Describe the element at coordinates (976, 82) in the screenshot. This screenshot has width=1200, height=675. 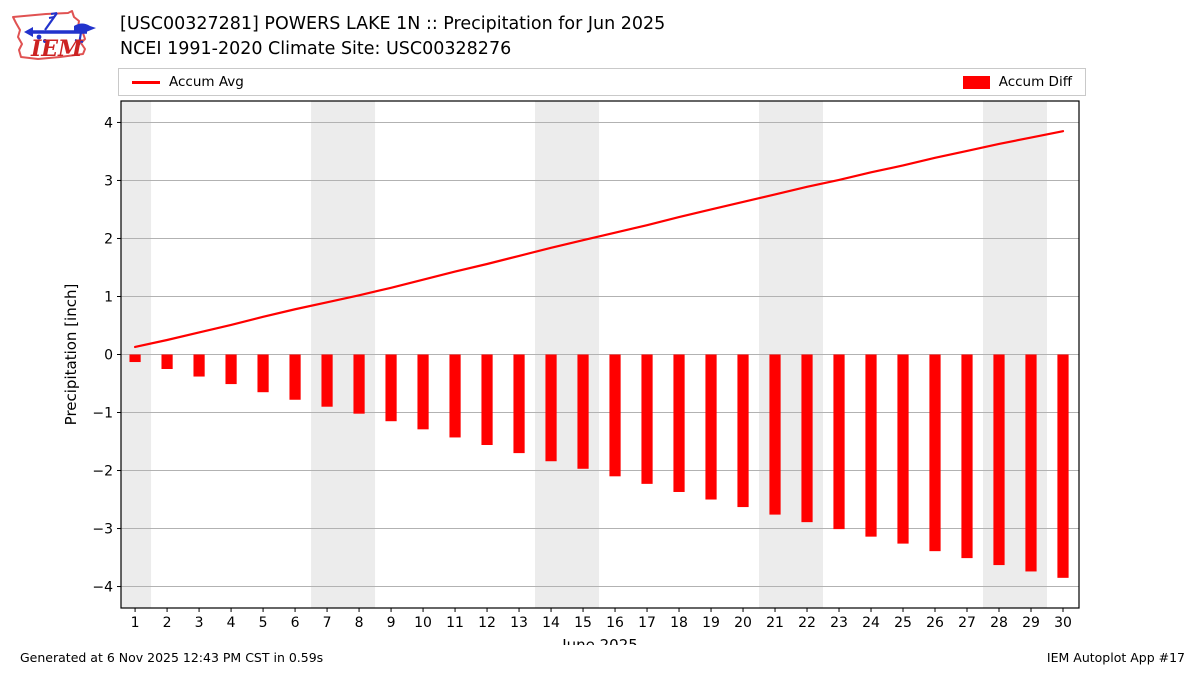
I see `accum-diff-bar-swatch-icon` at that location.